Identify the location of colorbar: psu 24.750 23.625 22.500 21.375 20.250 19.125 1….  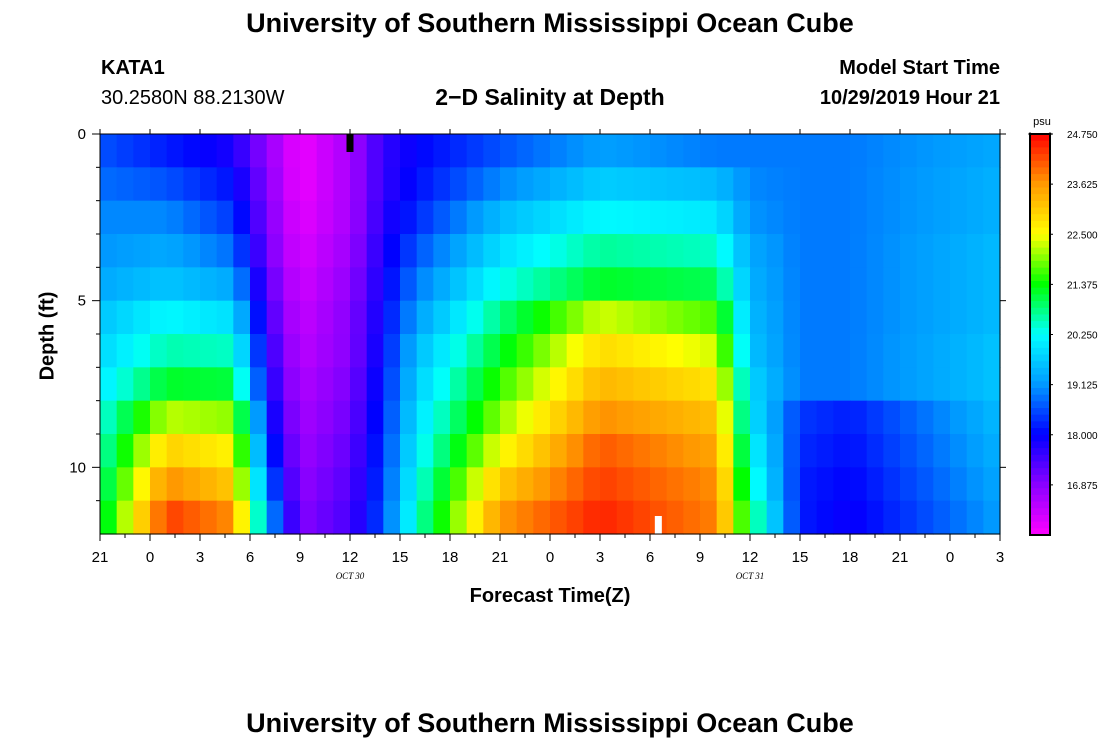
(1063, 326).